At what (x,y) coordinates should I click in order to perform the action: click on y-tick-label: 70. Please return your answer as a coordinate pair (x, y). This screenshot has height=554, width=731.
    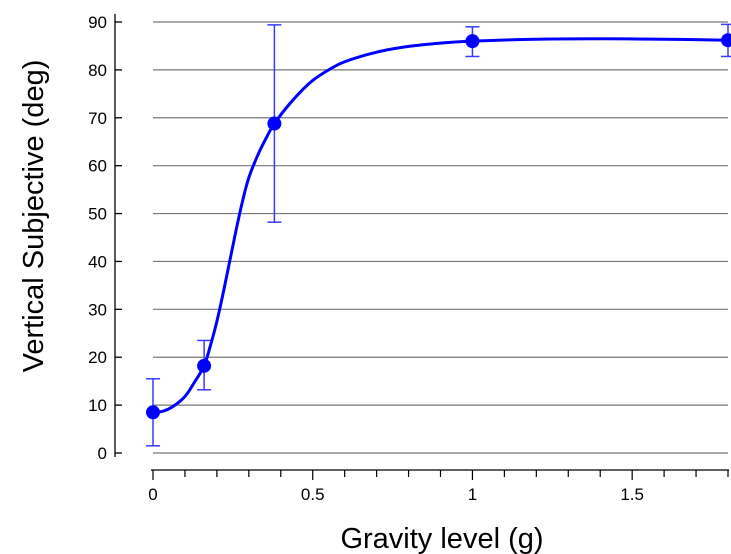
    Looking at the image, I should click on (97, 118).